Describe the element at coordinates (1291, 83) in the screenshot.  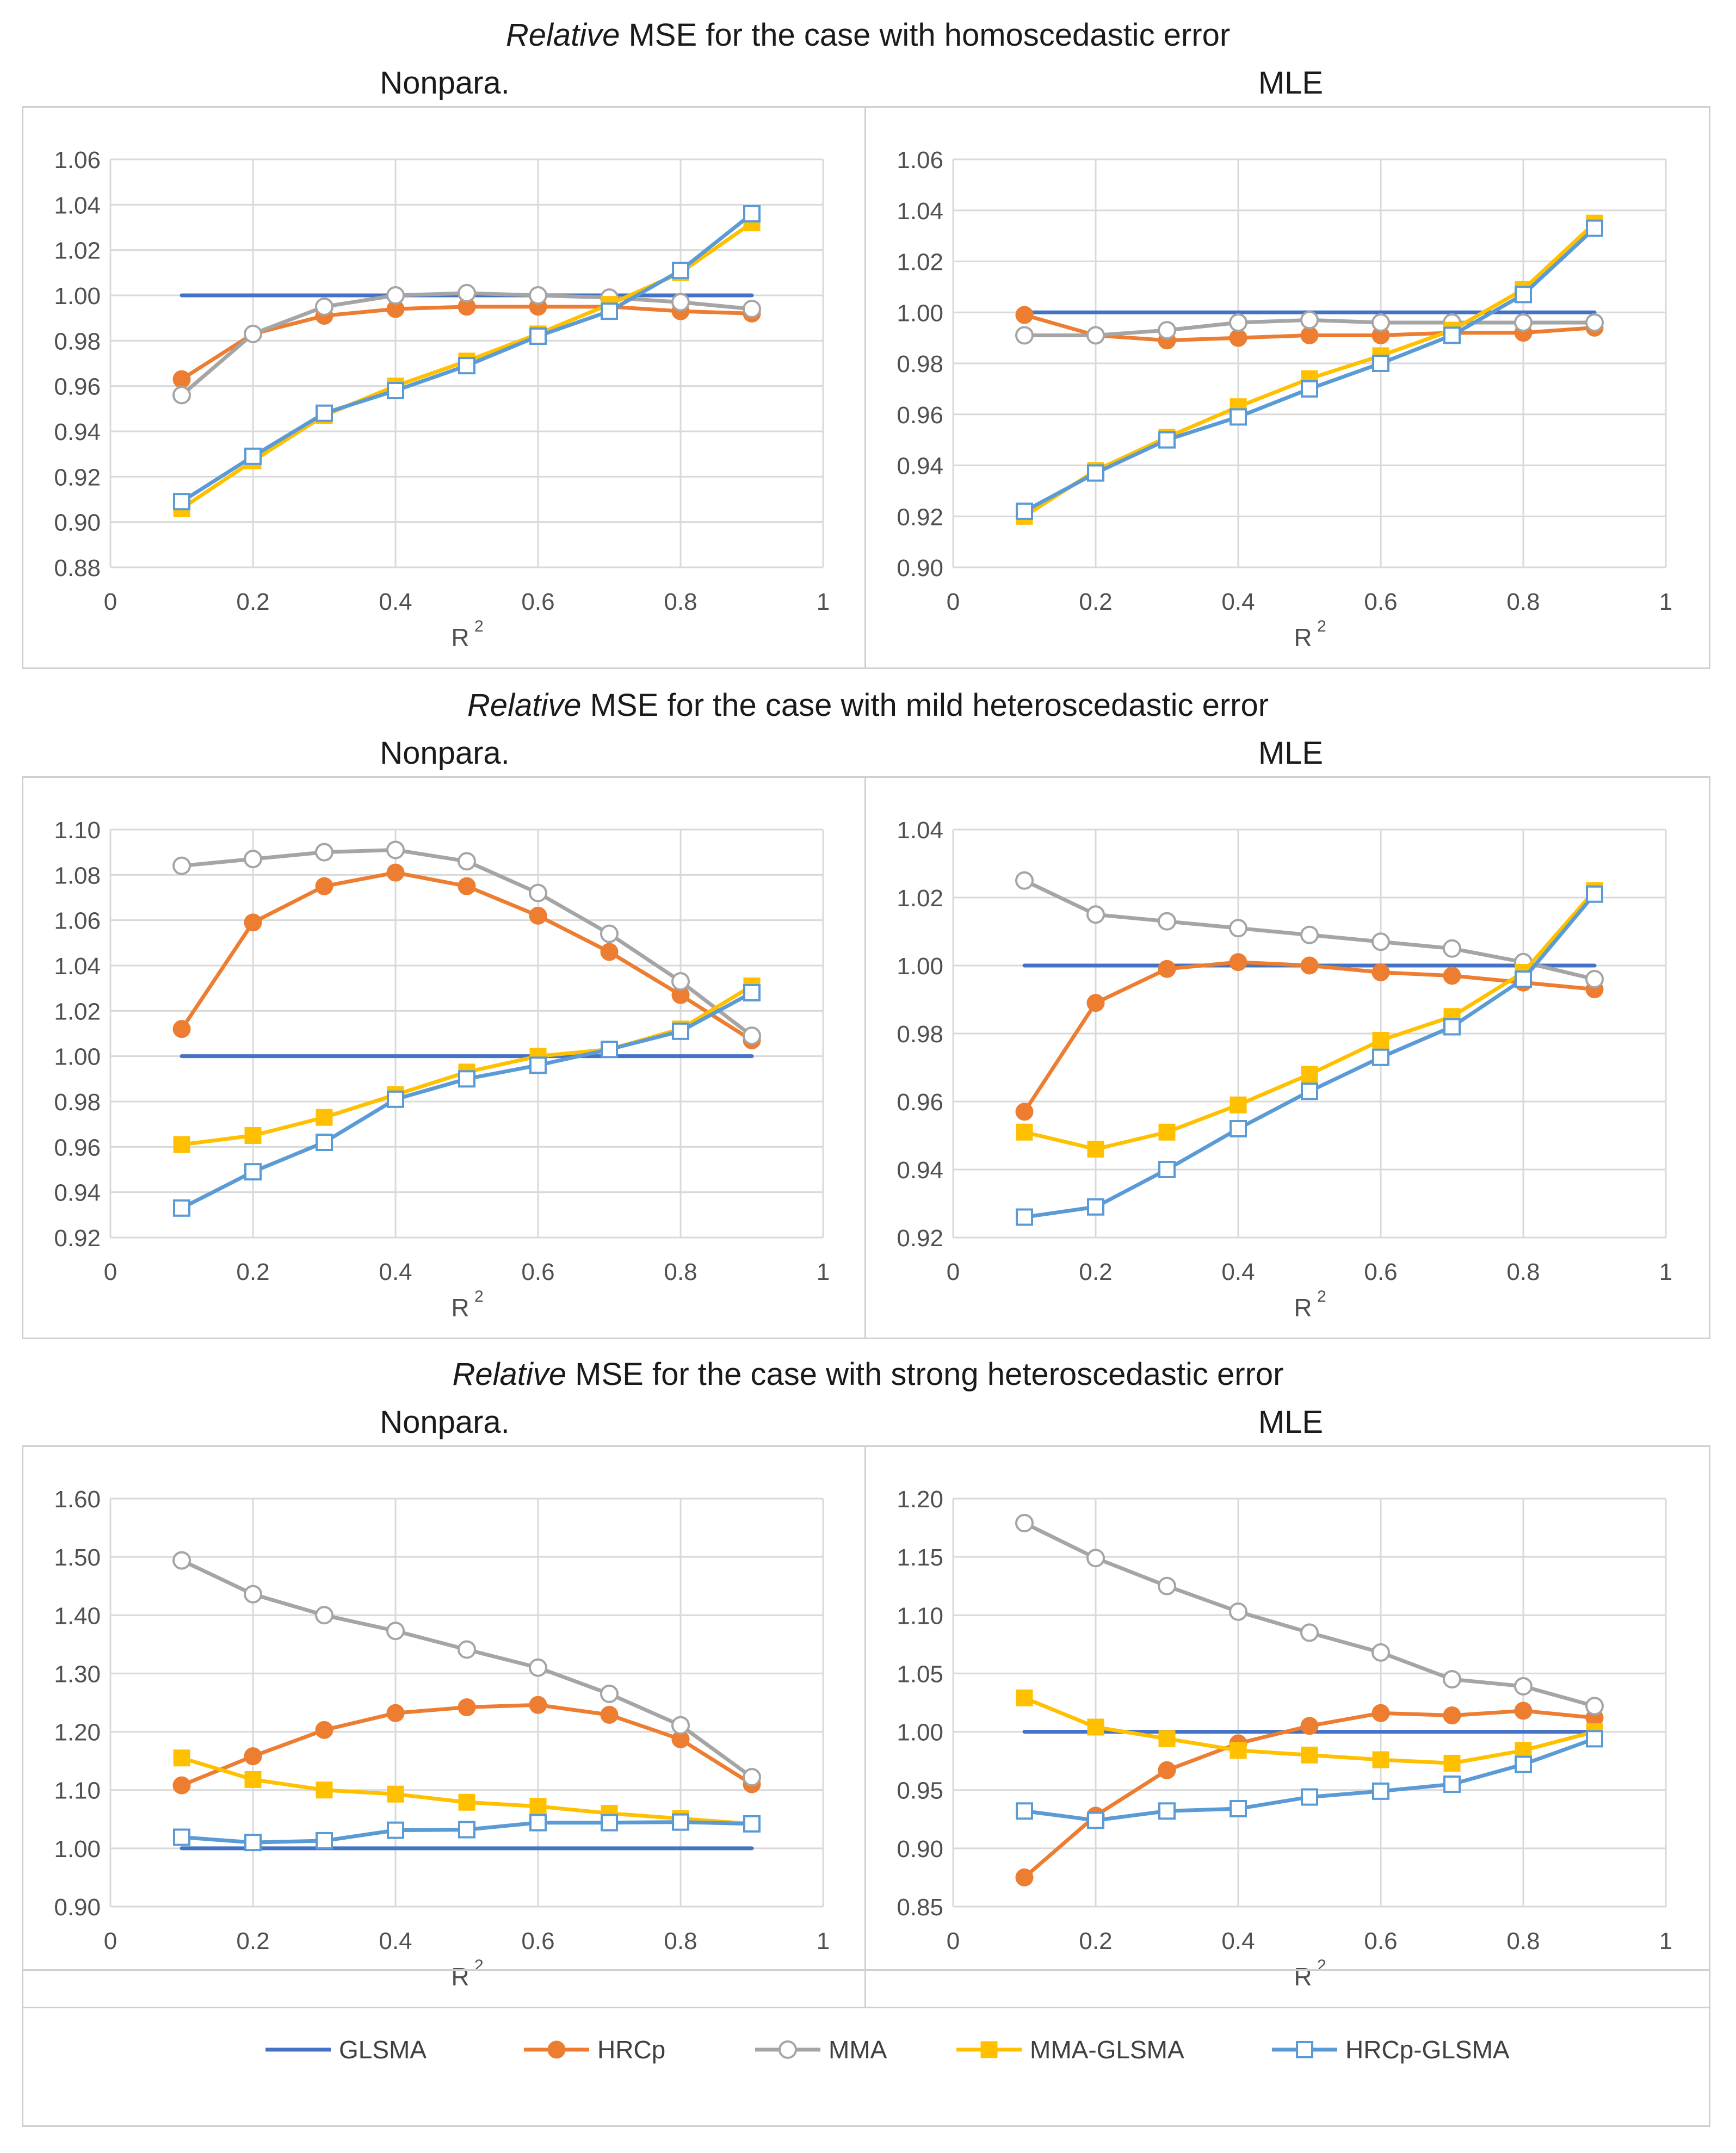
I see `panel-label: MLE` at that location.